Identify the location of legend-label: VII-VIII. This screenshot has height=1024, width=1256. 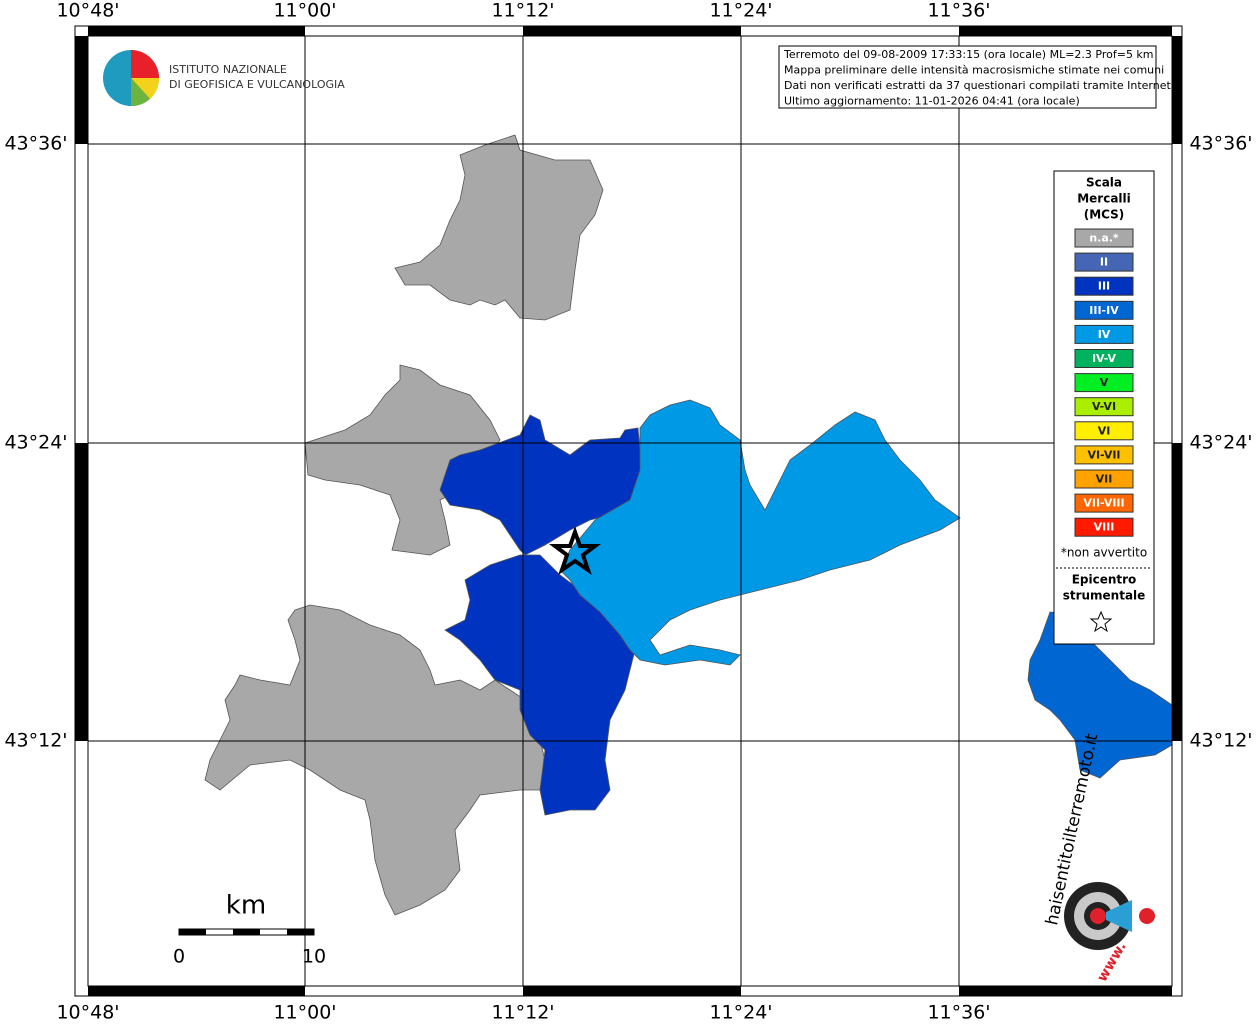
(1103, 503).